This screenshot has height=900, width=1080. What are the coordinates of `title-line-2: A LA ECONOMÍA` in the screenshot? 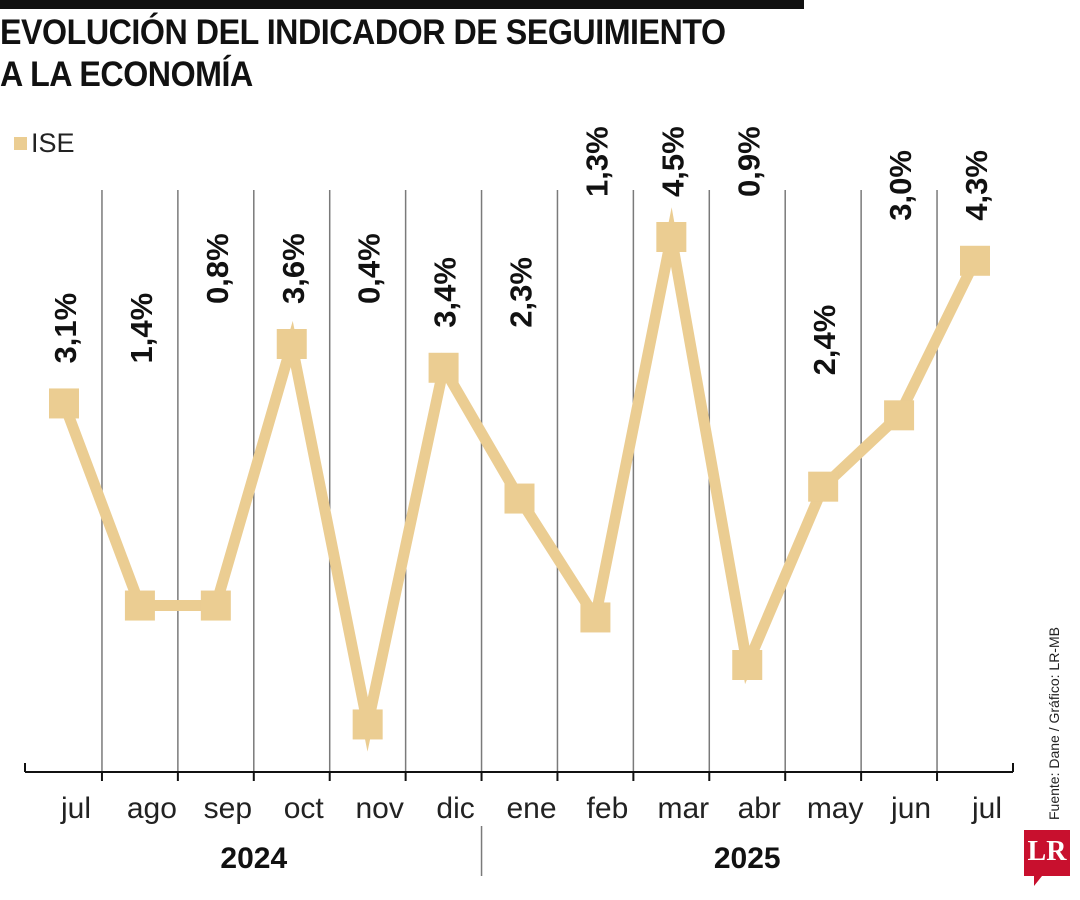 It's located at (126, 74).